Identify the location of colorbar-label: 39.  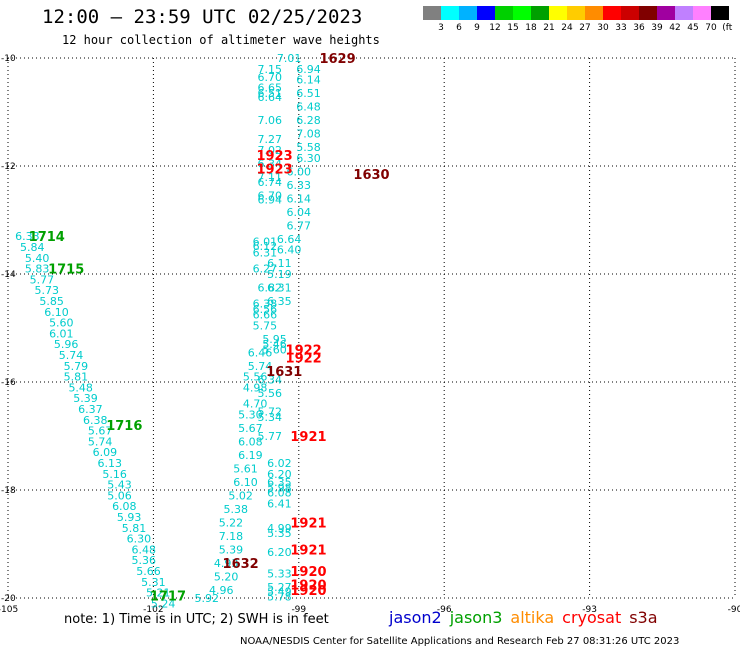
(657, 28).